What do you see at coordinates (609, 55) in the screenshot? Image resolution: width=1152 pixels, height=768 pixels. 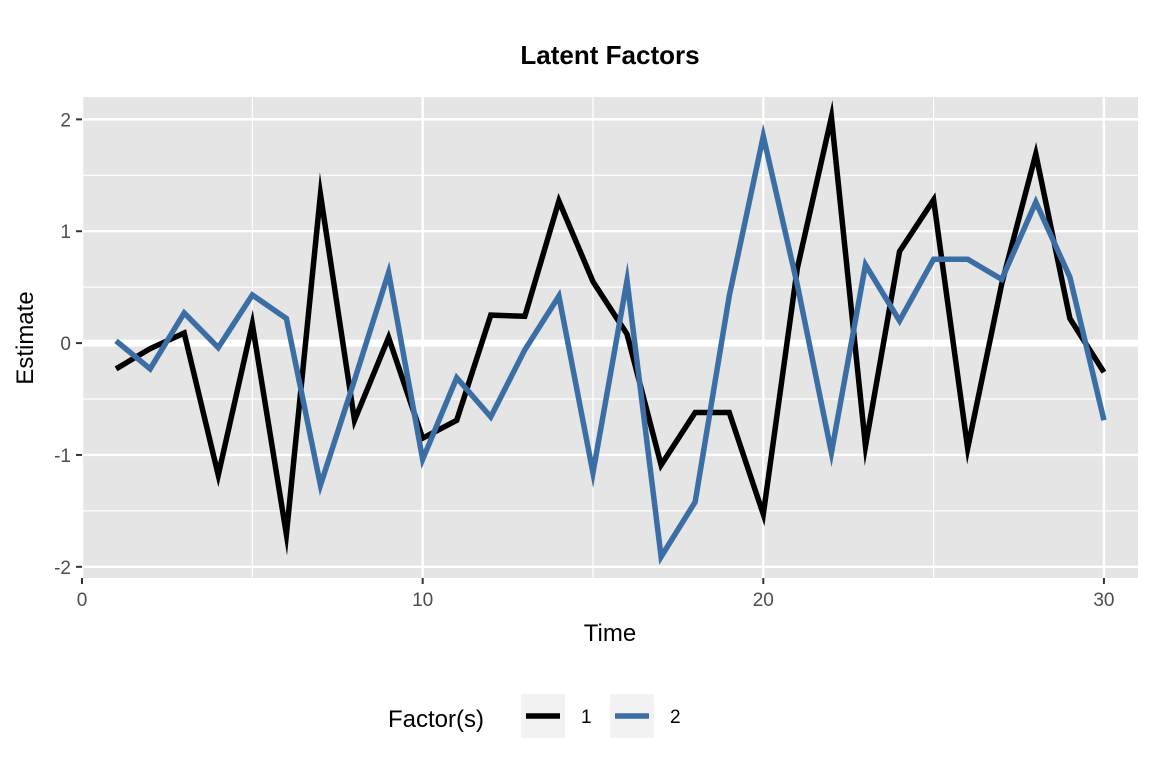 I see `chart-title: Latent Factors` at bounding box center [609, 55].